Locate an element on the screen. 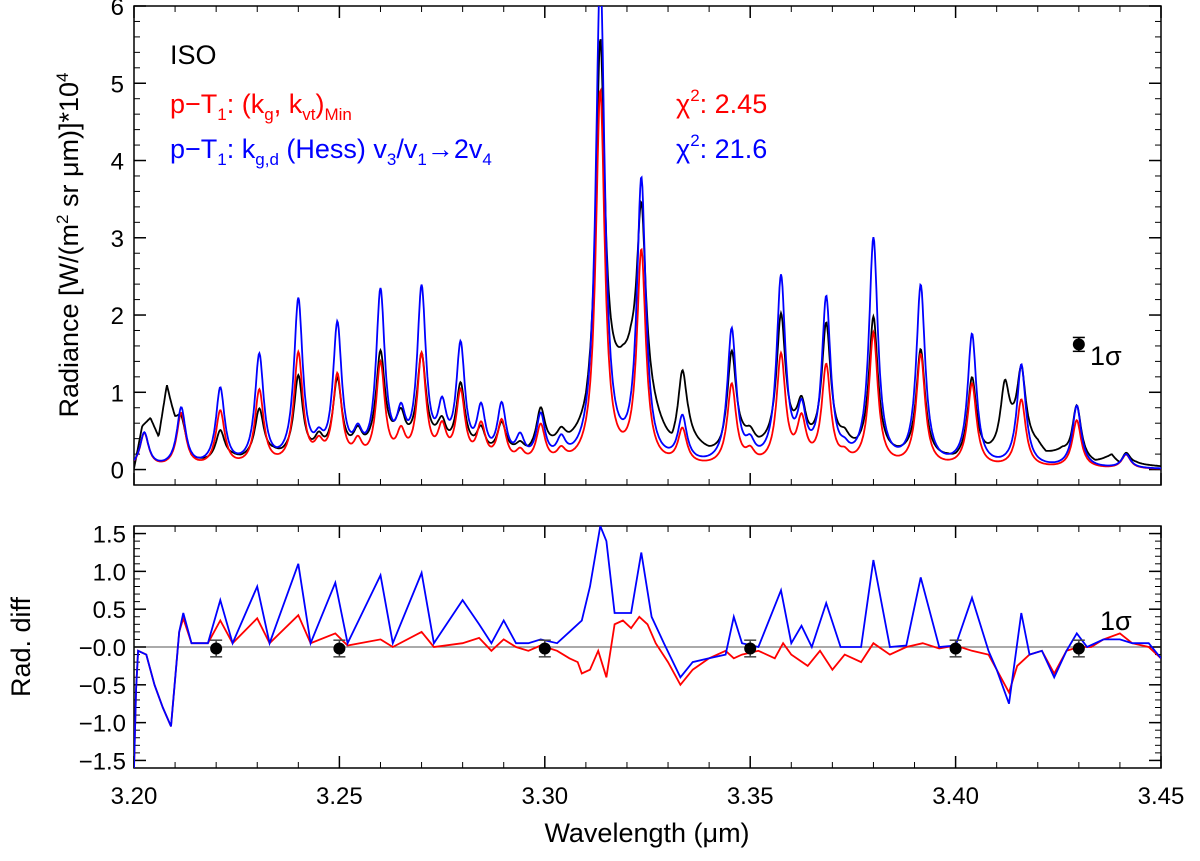 Image resolution: width=1200 pixels, height=861 pixels. bottom-xtick-label: 3.35 is located at coordinates (750, 796).